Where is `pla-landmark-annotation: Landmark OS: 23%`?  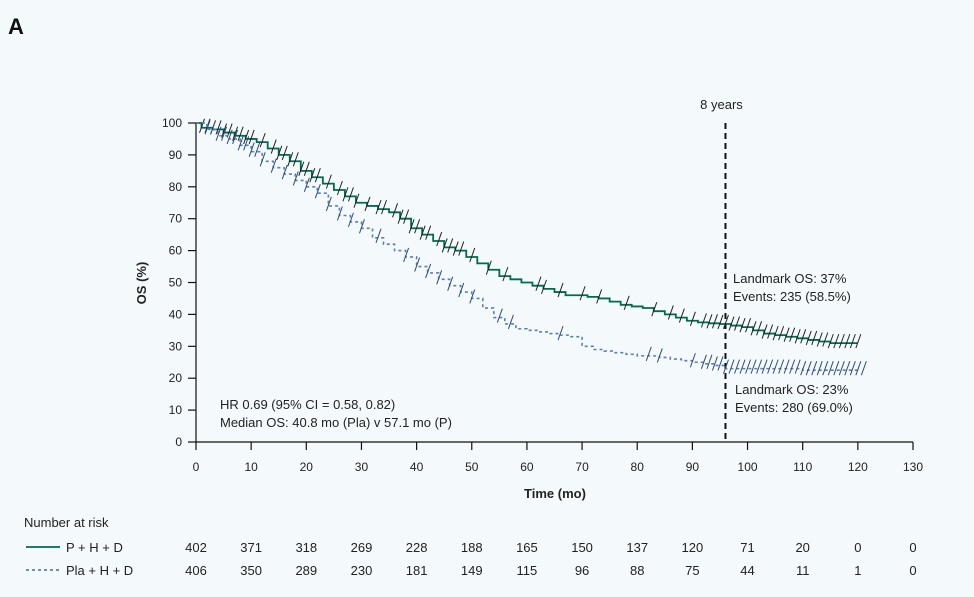 pla-landmark-annotation: Landmark OS: 23% is located at coordinates (792, 389).